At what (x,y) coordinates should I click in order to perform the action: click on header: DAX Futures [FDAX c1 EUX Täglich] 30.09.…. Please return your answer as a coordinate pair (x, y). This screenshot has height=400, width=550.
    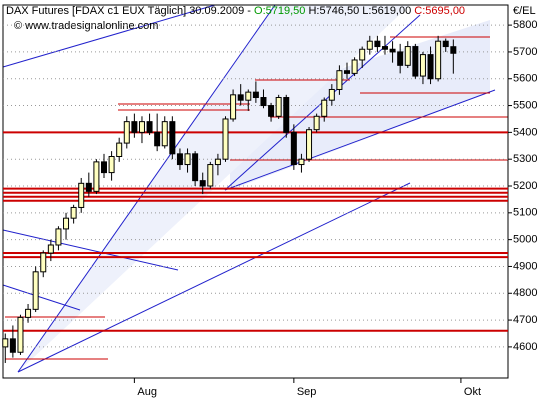
    Looking at the image, I should click on (235, 11).